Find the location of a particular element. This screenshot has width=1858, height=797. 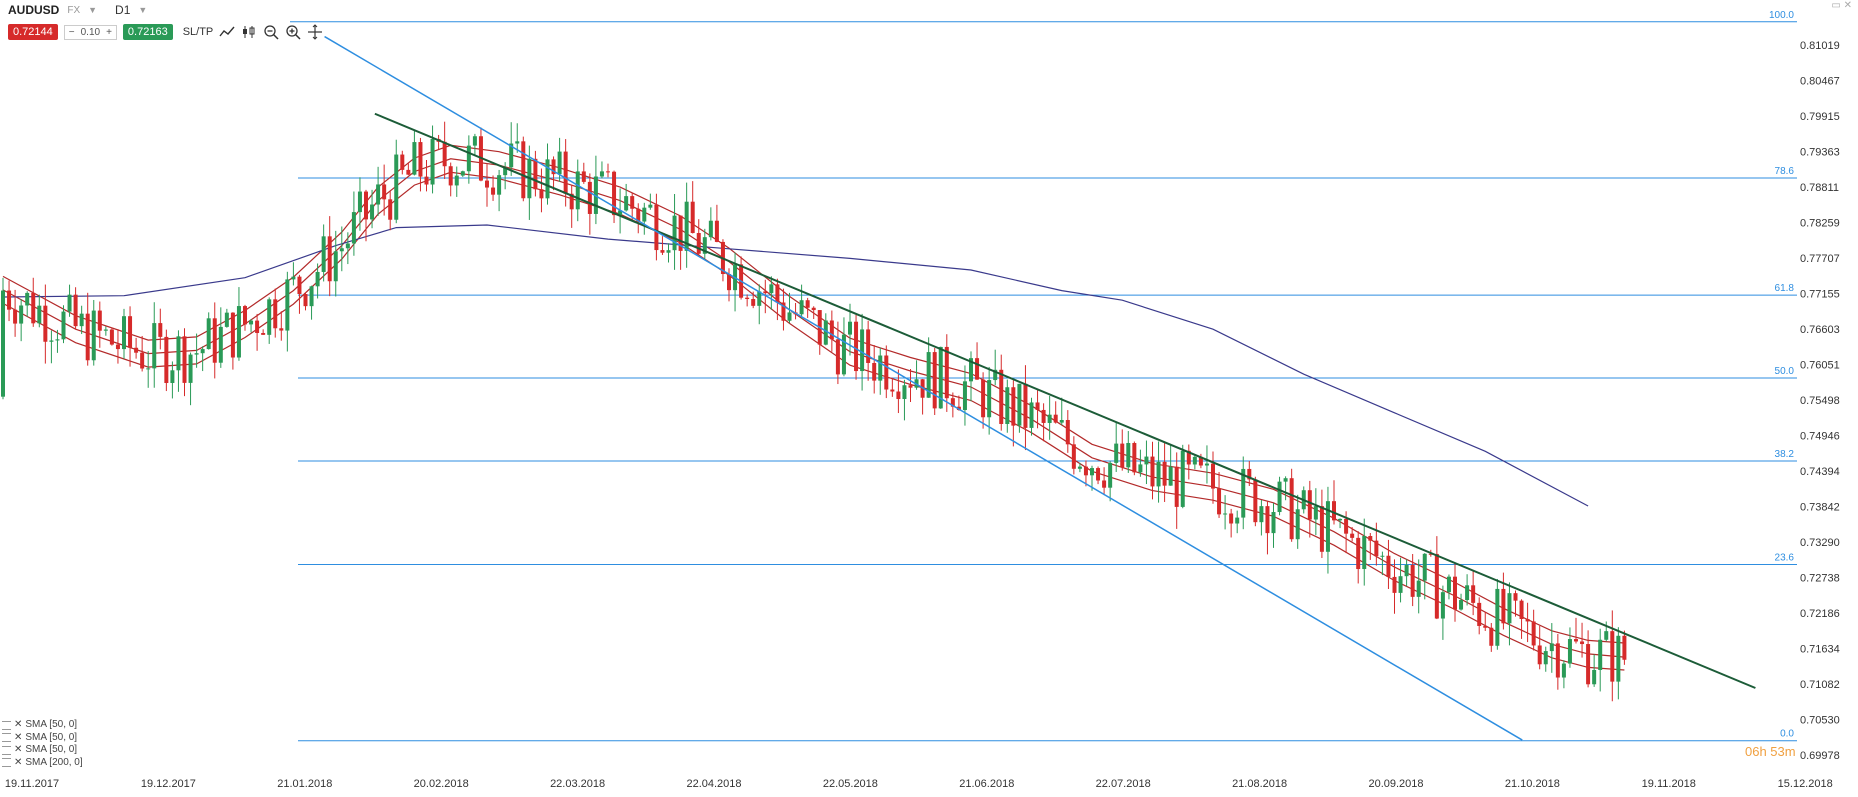

window-controls: ▭ ✕ is located at coordinates (1841, 5).